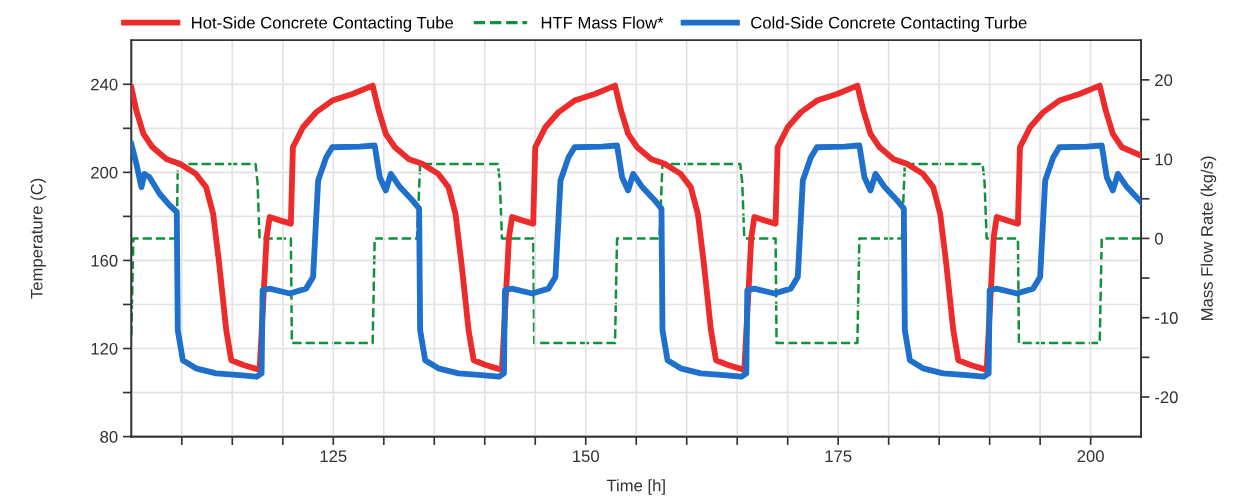 Image resolution: width=1239 pixels, height=503 pixels. What do you see at coordinates (333, 456) in the screenshot?
I see `x-tick-label: 125` at bounding box center [333, 456].